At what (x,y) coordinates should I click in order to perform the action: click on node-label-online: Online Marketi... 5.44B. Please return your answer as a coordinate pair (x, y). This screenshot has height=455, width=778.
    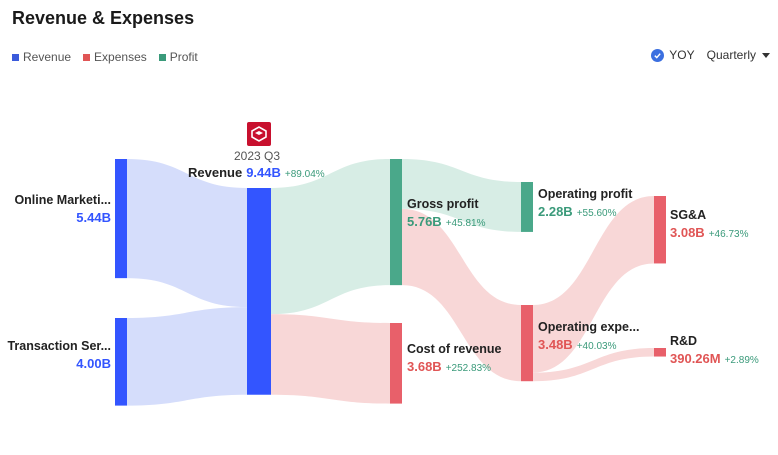
    Looking at the image, I should click on (62, 210).